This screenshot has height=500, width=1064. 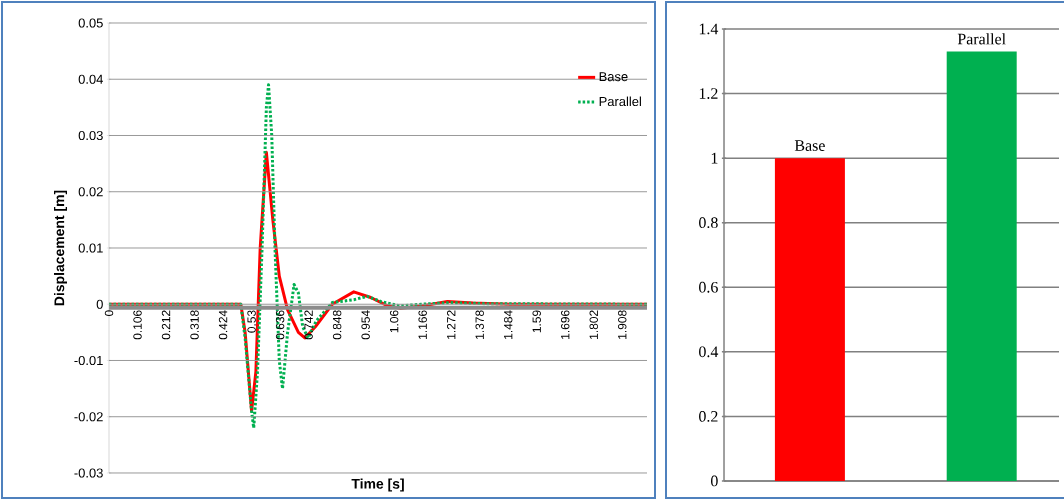 I want to click on x-tick-label: 0.53, so click(x=251, y=321).